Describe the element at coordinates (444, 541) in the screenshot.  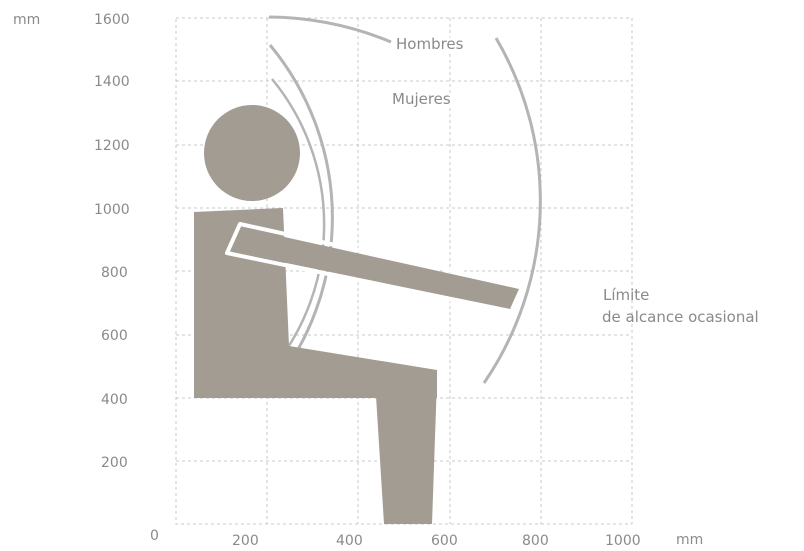
I see `x-tick-label: 600` at that location.